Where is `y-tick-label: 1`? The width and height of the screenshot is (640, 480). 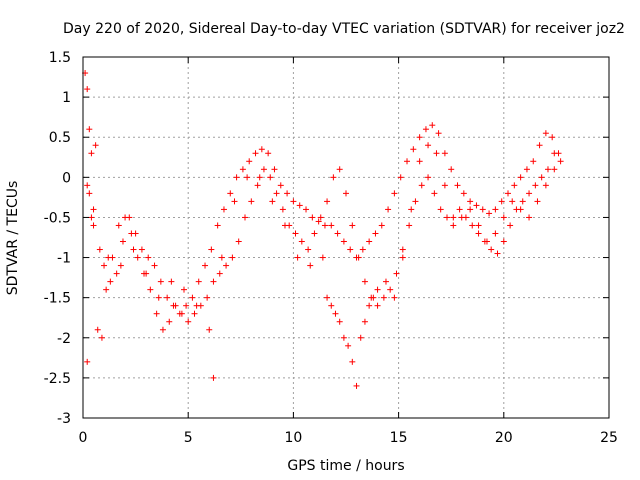
y-tick-label: 1 is located at coordinates (66, 98).